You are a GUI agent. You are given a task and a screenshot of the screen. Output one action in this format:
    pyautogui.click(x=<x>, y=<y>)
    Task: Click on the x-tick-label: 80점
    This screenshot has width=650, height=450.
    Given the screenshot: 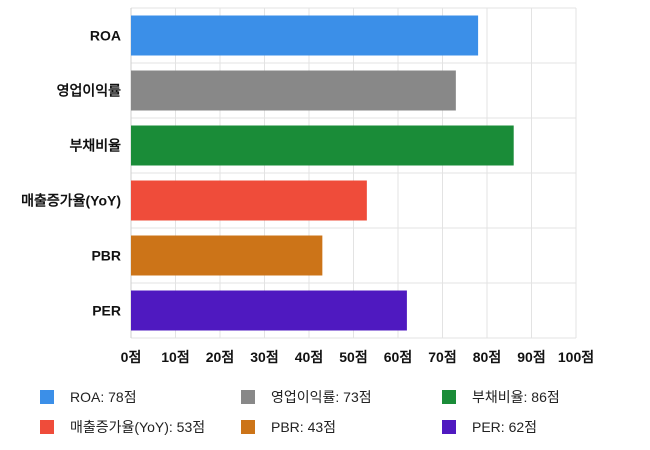 What is the action you would take?
    pyautogui.click(x=487, y=357)
    